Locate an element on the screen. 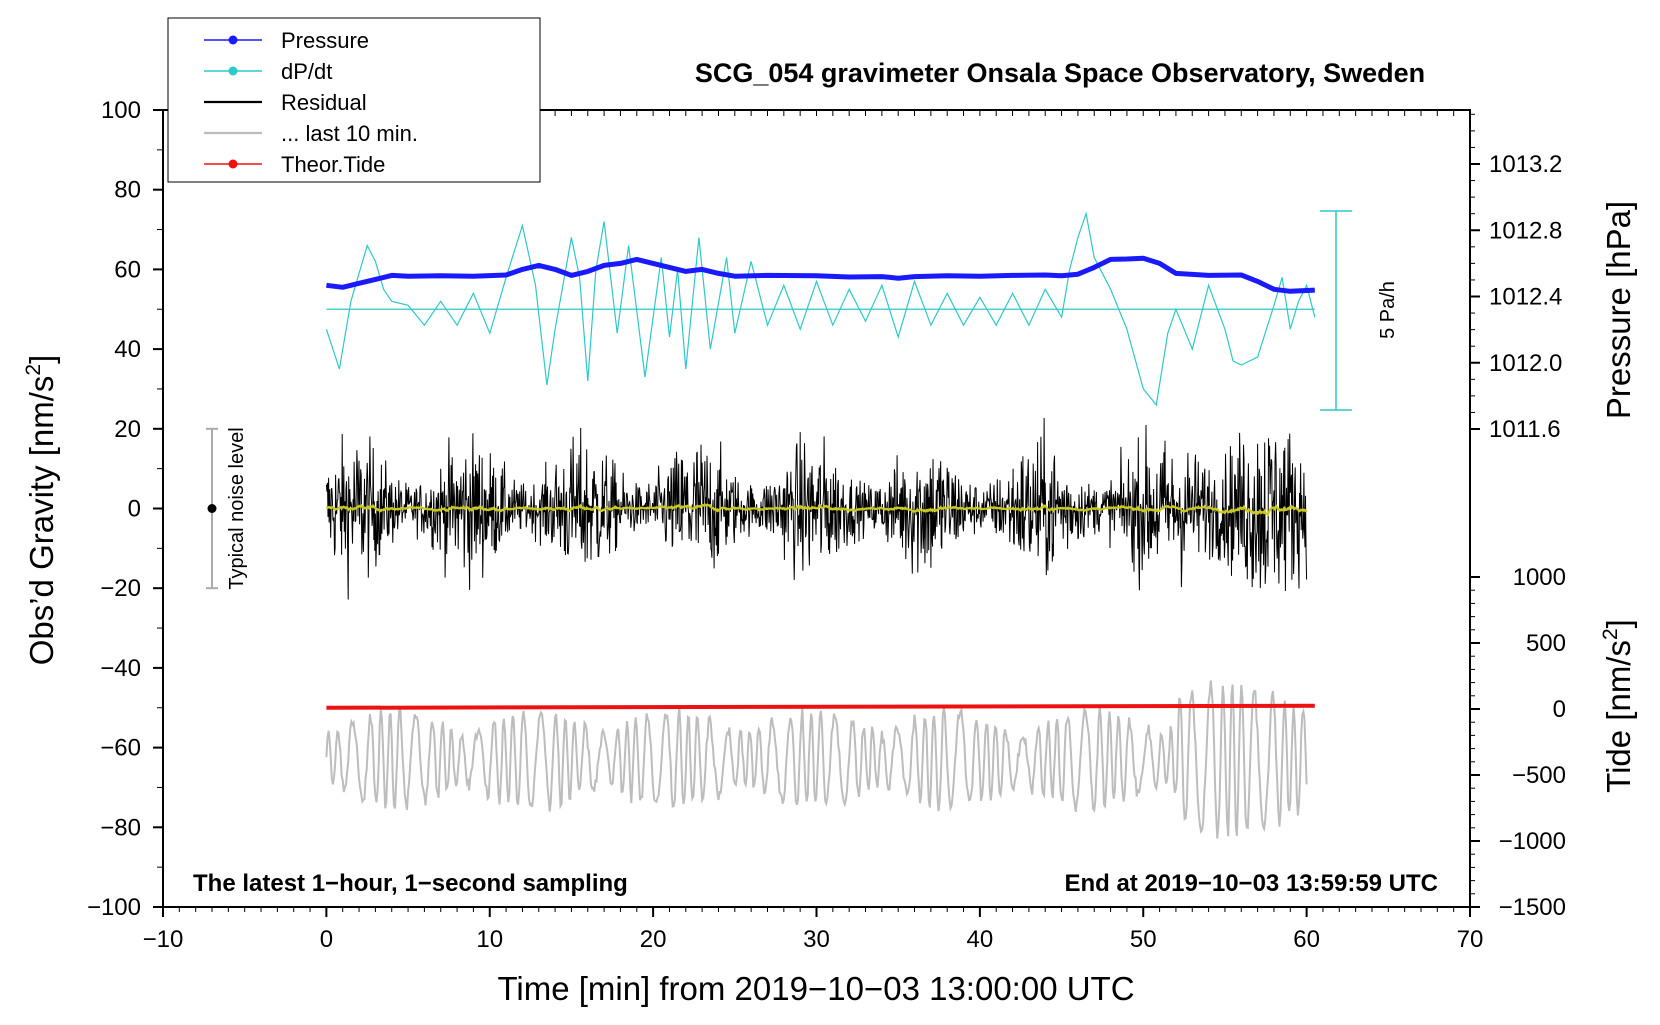 This screenshot has height=1025, width=1660. tide-tick-label: 0 is located at coordinates (1559, 709).